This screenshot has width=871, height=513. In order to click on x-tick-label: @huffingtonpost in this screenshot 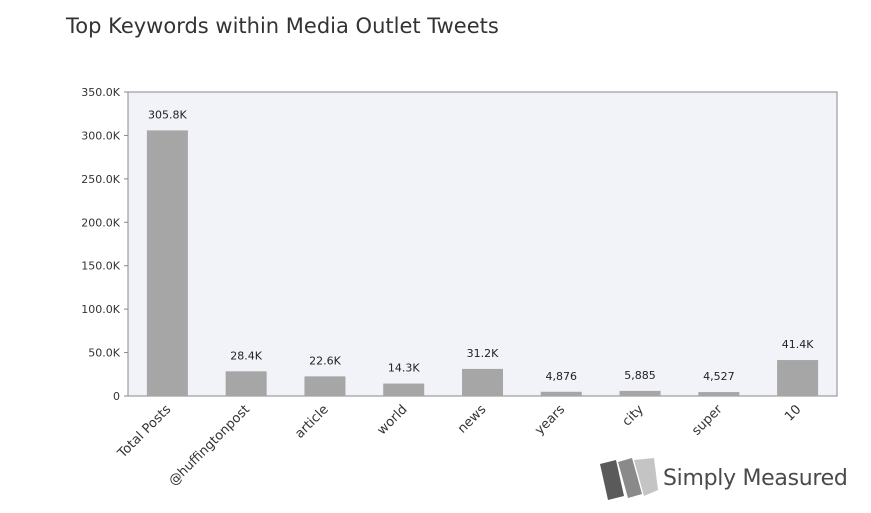, I will do `click(209, 445)`.